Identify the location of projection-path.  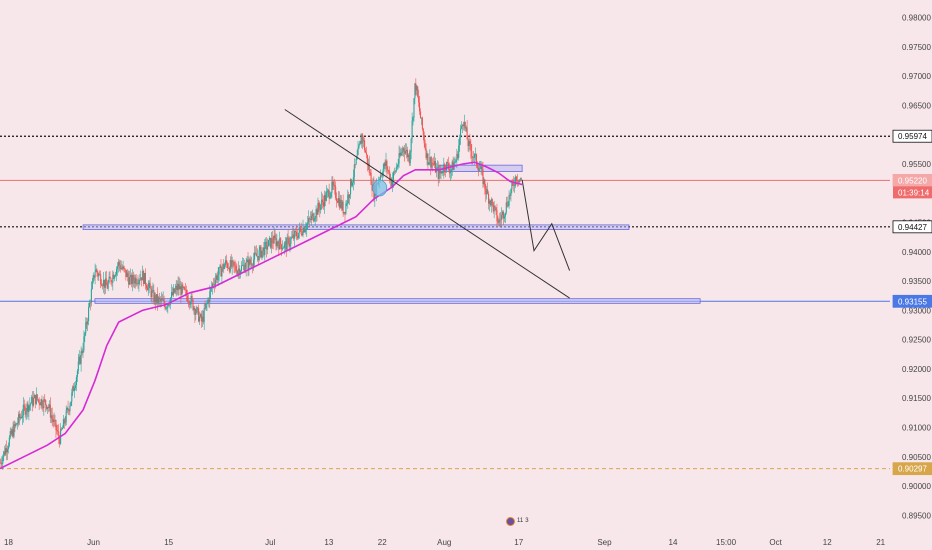
(546, 225).